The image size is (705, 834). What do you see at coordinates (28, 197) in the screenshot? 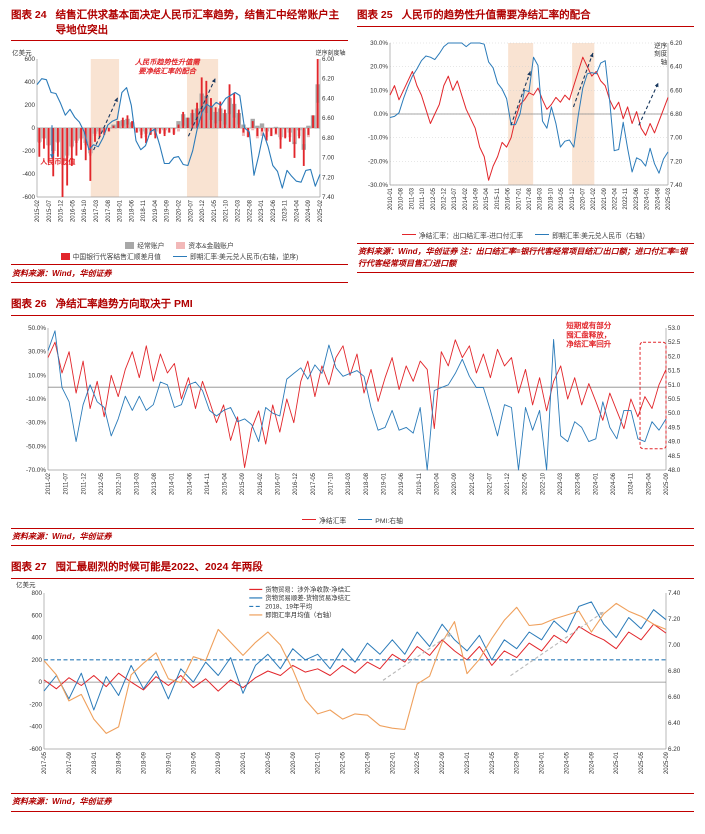
I see `svg-text: -600` at bounding box center [28, 197].